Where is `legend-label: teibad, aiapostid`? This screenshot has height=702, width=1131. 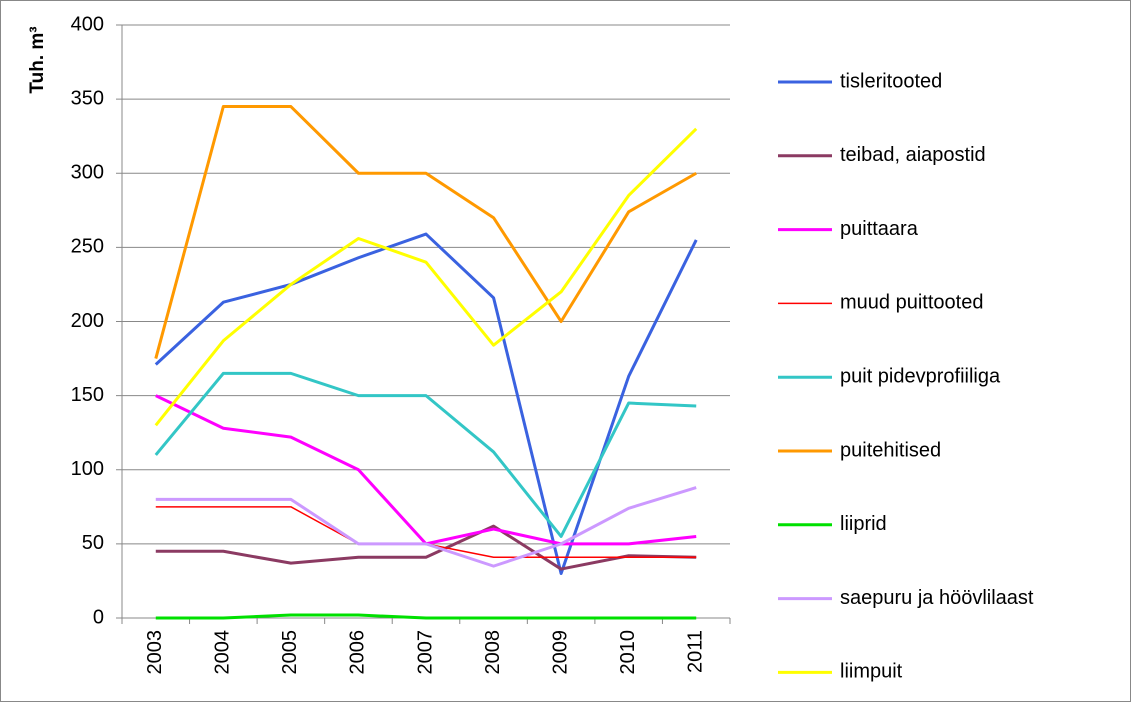 legend-label: teibad, aiapostid is located at coordinates (913, 155).